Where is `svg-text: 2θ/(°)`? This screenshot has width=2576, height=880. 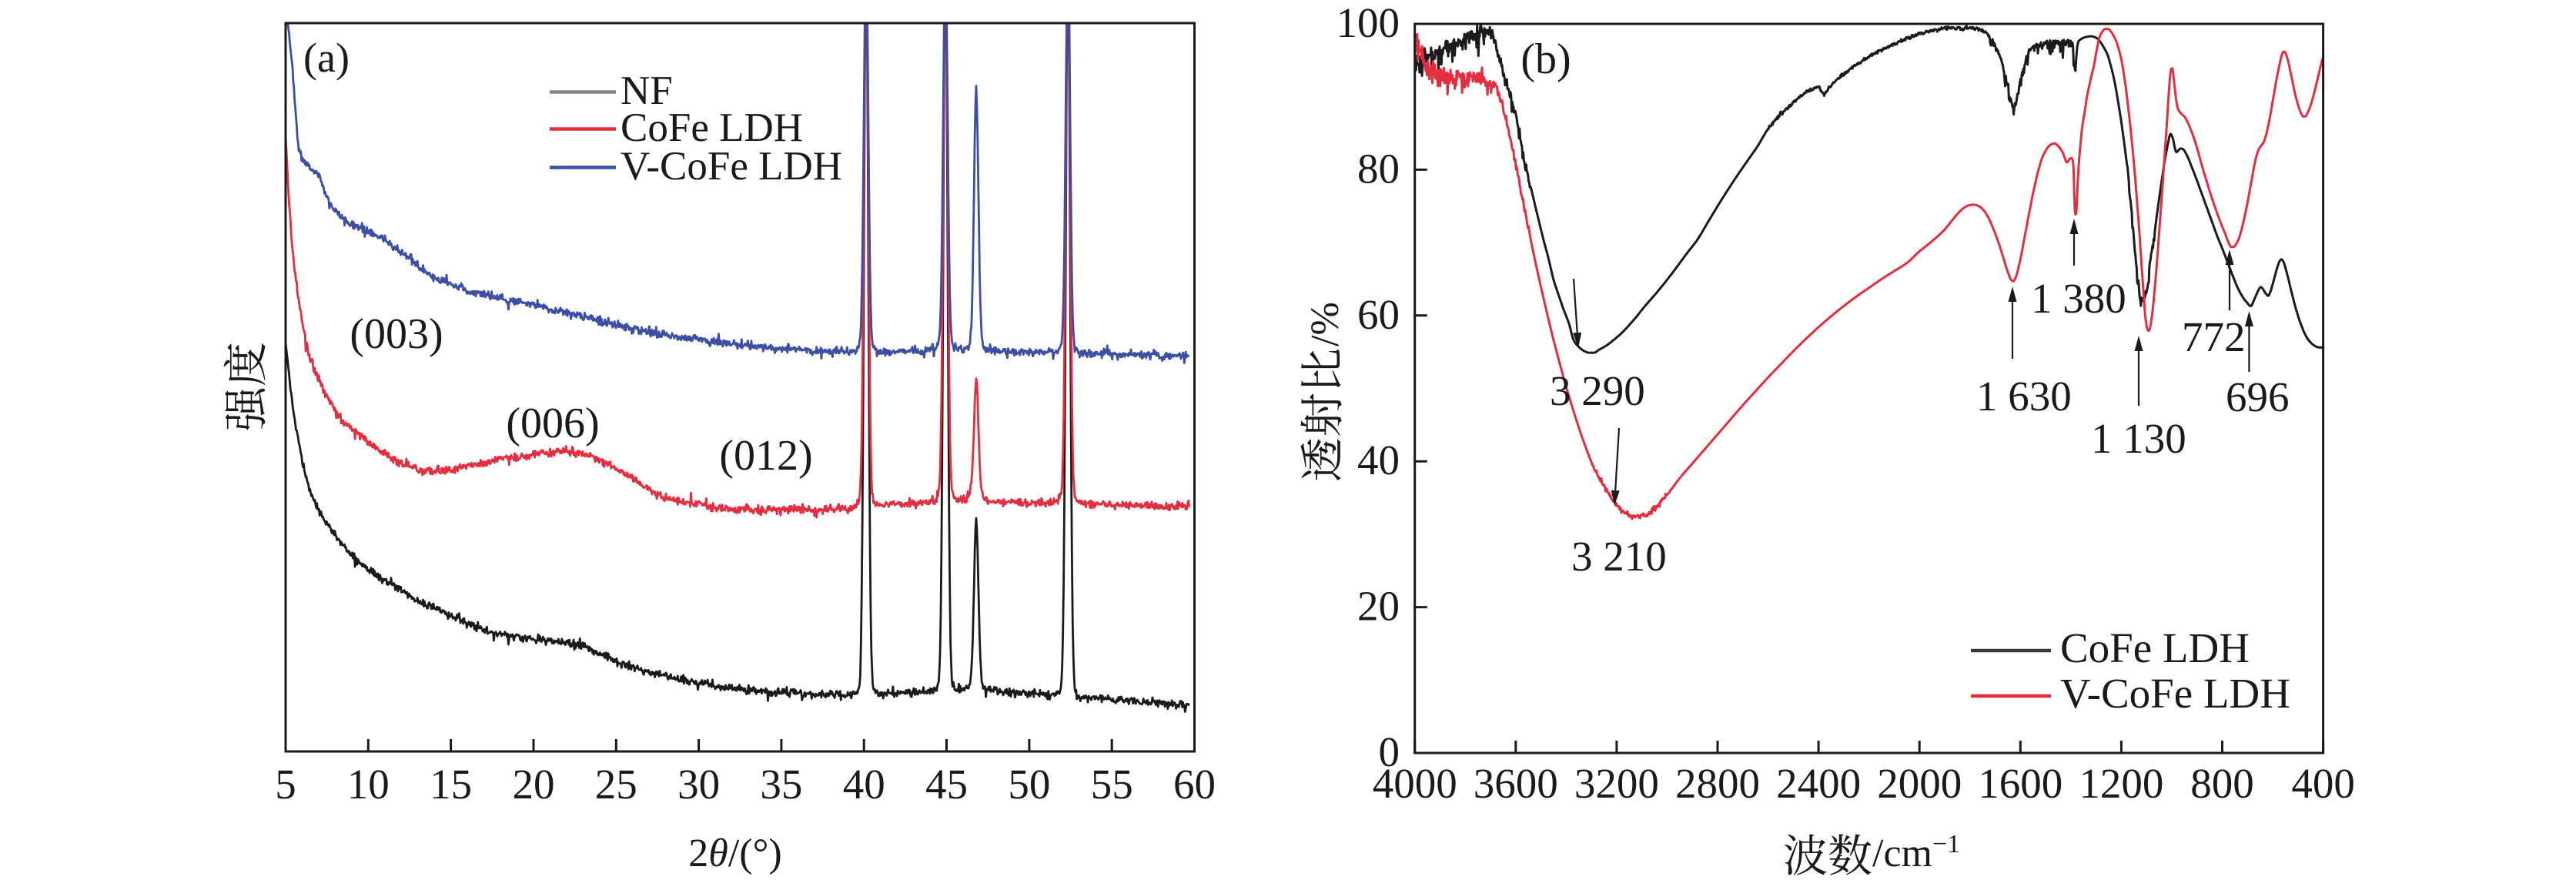 svg-text: 2θ/(°) is located at coordinates (735, 853).